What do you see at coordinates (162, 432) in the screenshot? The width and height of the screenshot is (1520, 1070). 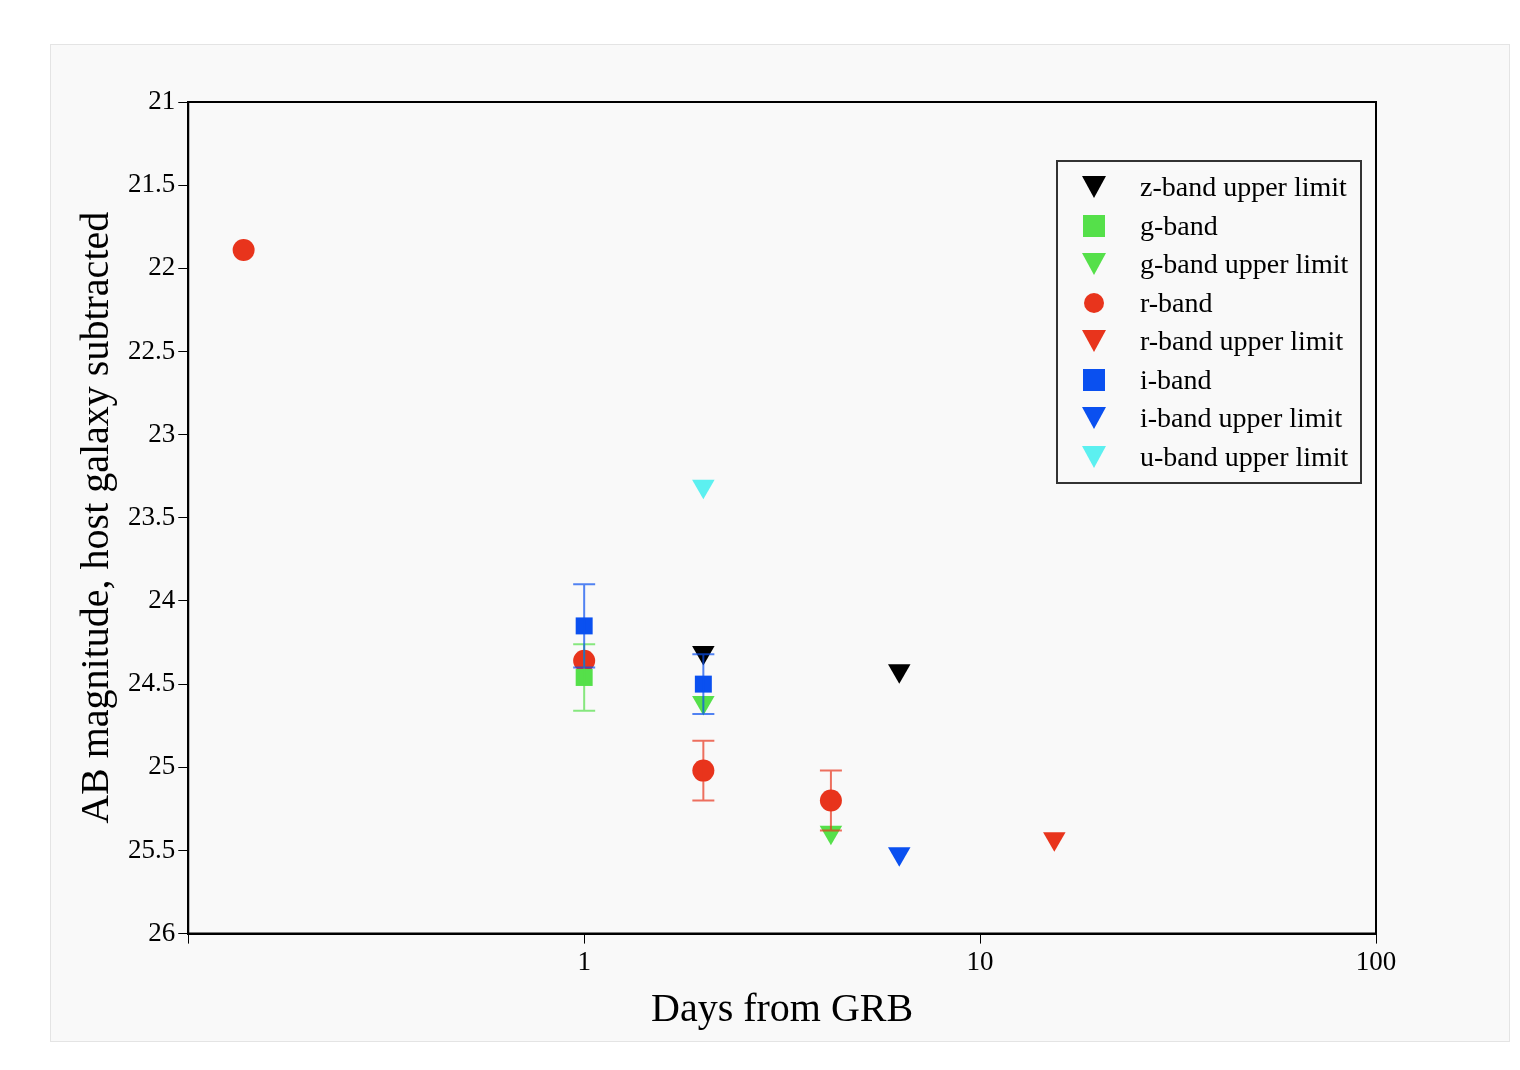 I see `y-tick-label: 23` at bounding box center [162, 432].